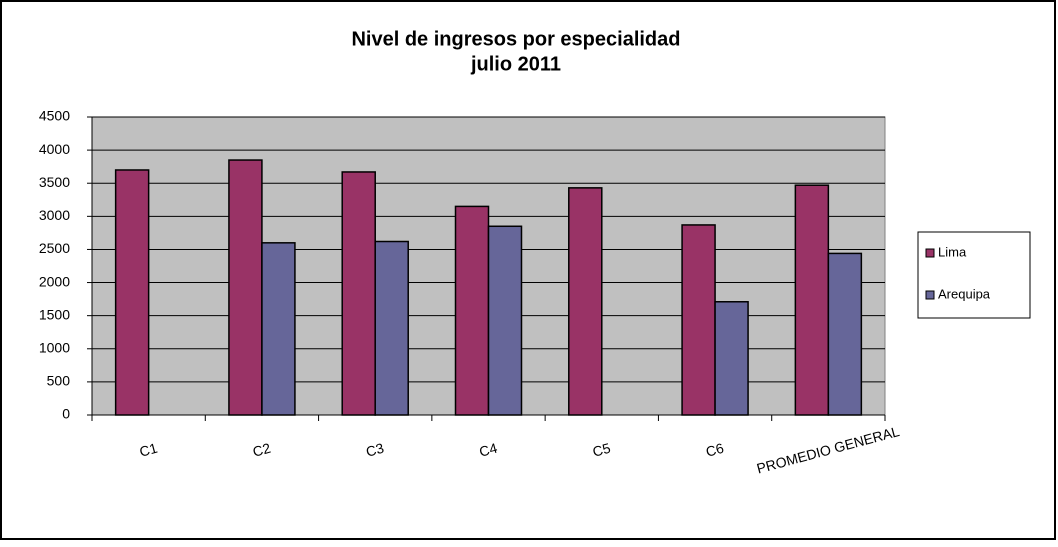 Image resolution: width=1058 pixels, height=547 pixels. Describe the element at coordinates (54, 281) in the screenshot. I see `y-tick-label: 2000` at that location.